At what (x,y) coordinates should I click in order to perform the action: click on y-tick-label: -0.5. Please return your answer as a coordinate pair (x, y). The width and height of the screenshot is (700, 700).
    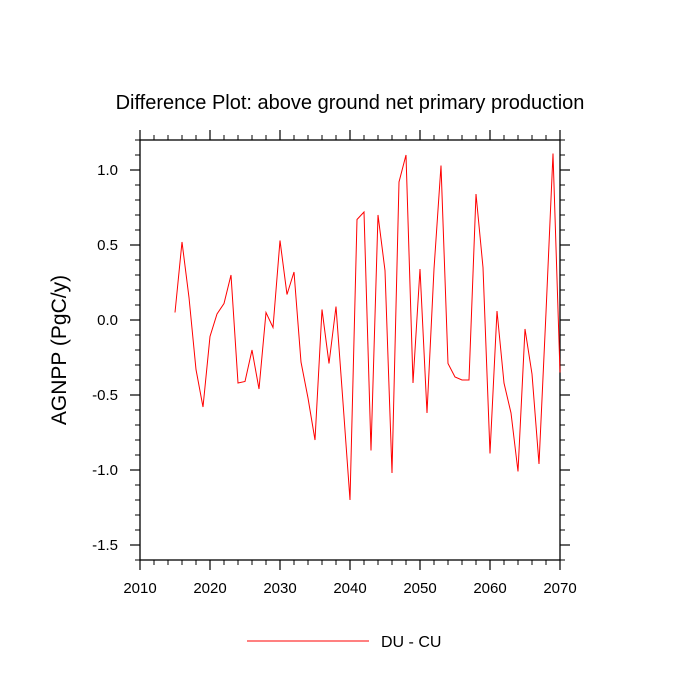
    Looking at the image, I should click on (105, 395).